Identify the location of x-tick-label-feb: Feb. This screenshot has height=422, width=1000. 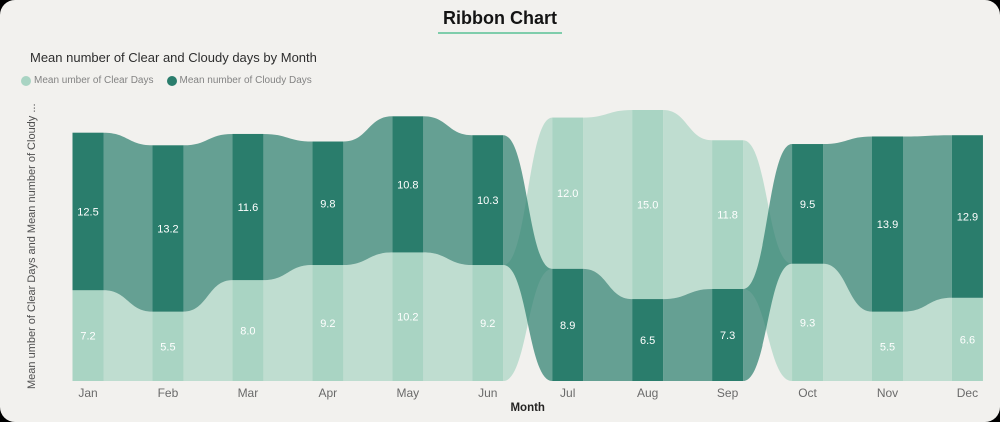
(168, 393).